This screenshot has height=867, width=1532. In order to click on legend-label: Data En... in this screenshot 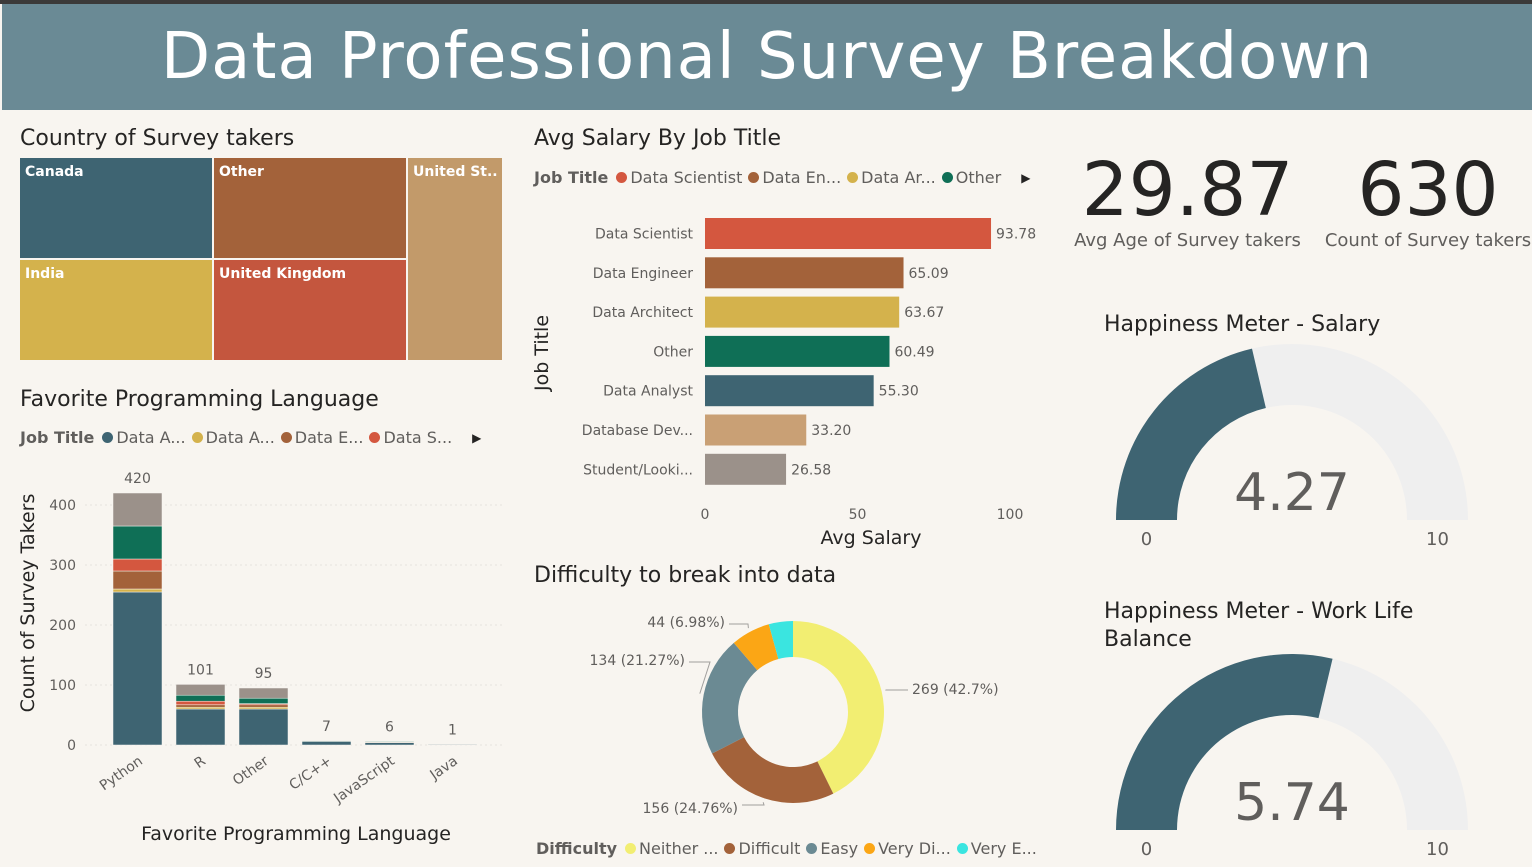, I will do `click(802, 177)`.